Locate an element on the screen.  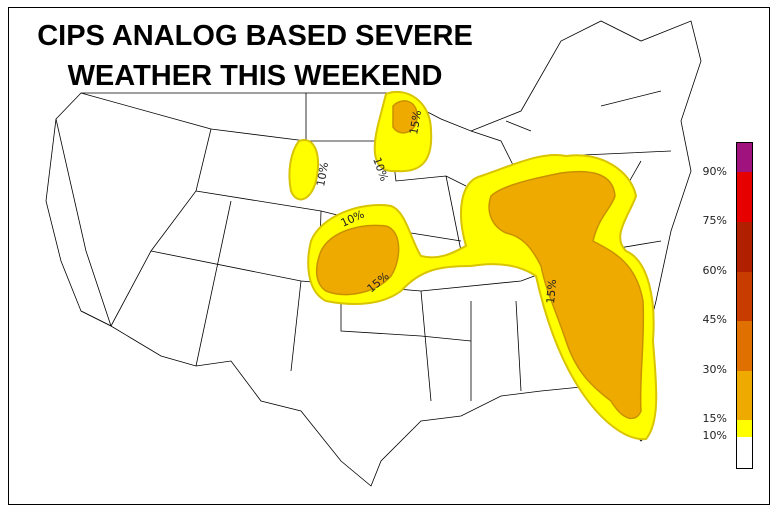
colorbar-tick: 45% is located at coordinates (714, 319).